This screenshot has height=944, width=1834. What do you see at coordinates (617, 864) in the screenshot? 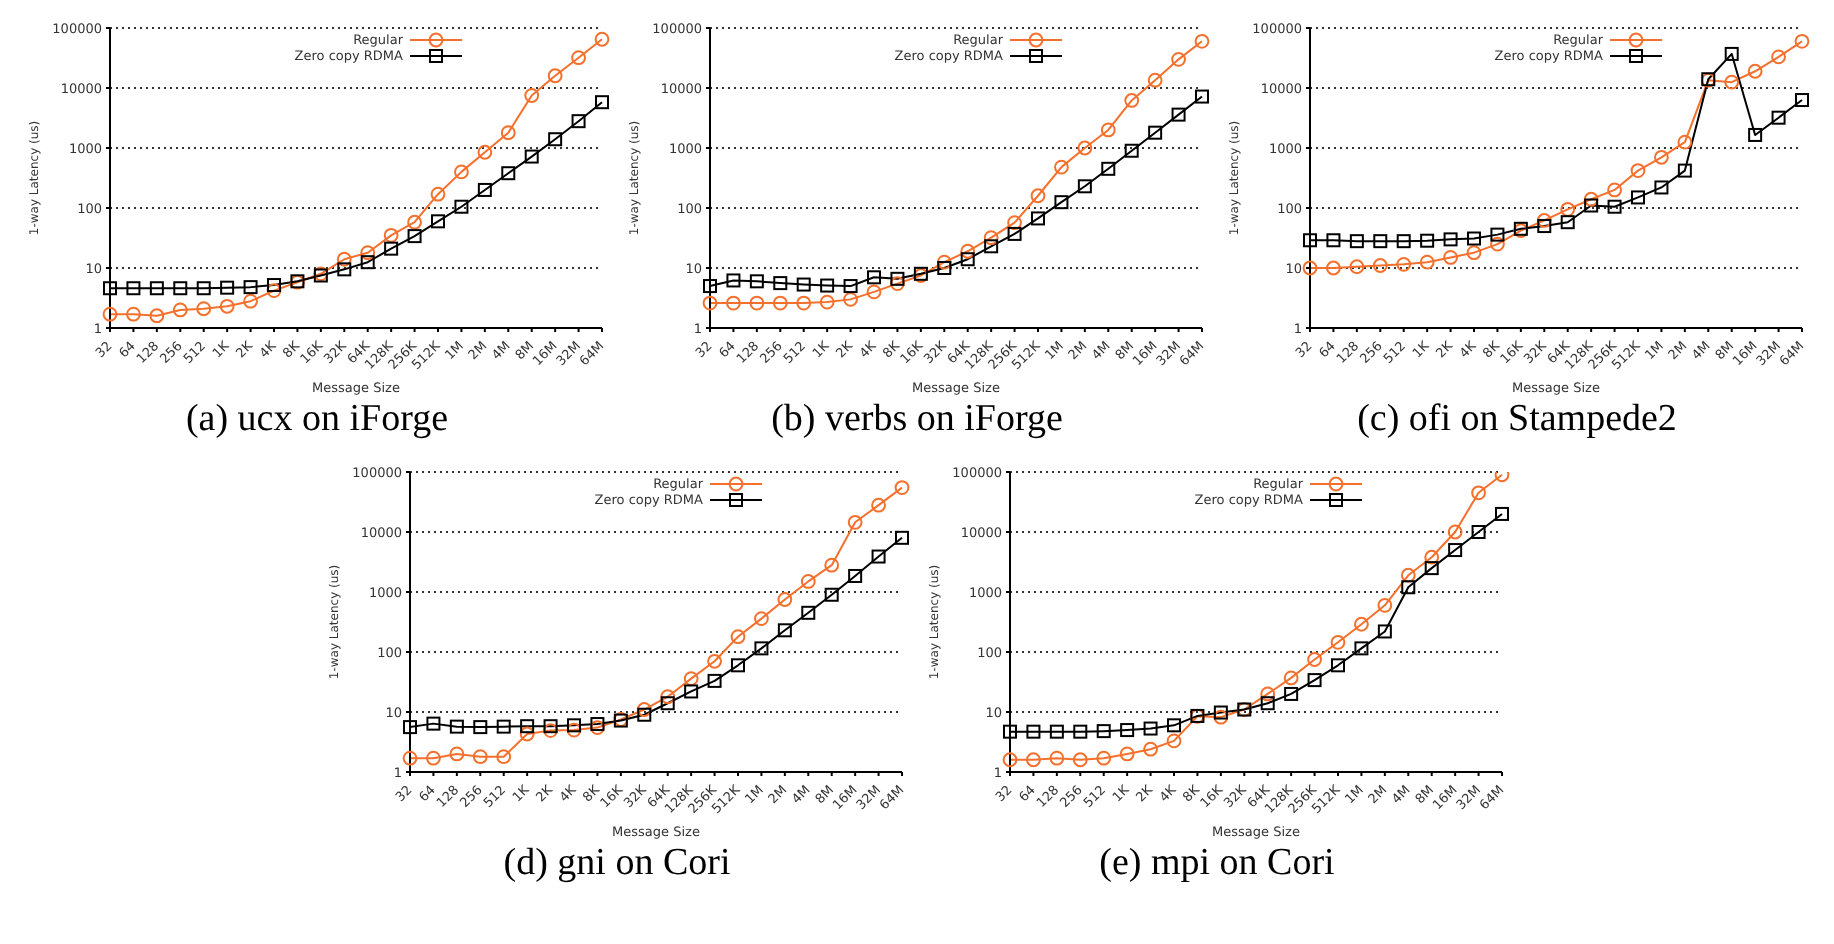
I see `text: (d) gni on Cori` at bounding box center [617, 864].